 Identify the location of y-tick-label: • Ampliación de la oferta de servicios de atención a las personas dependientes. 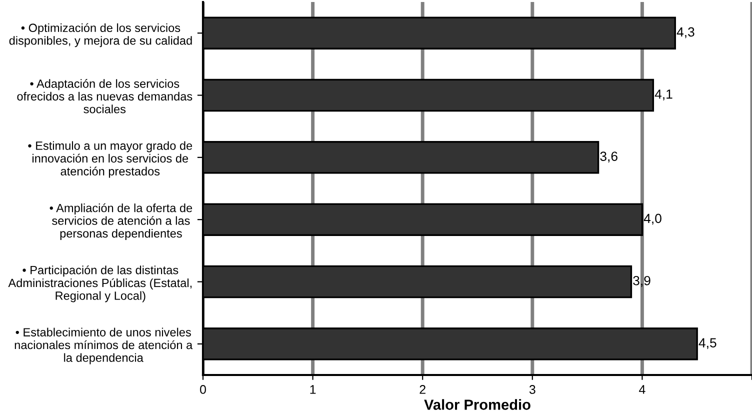
(121, 221).